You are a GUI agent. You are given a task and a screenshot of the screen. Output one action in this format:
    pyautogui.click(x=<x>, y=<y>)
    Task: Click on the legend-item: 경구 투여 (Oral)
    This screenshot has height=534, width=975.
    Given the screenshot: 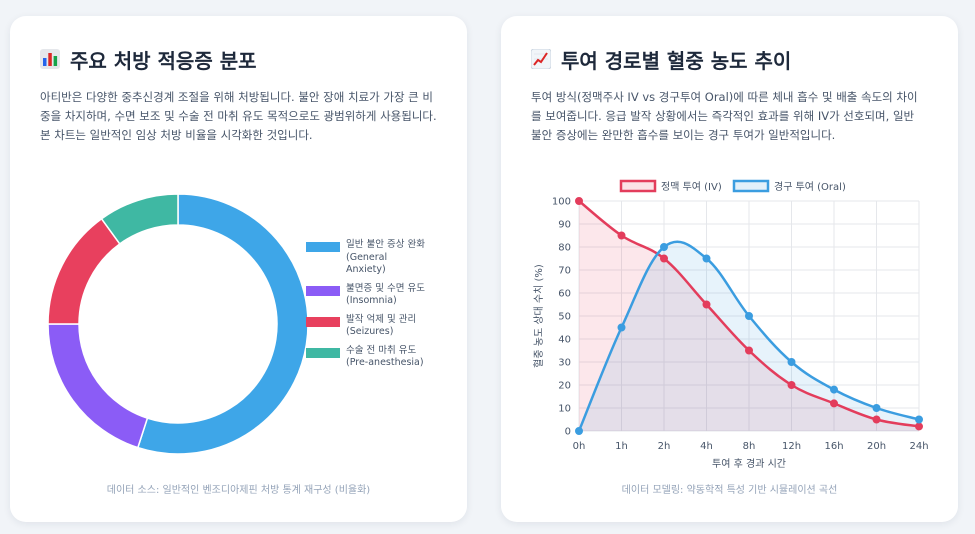 What is the action you would take?
    pyautogui.click(x=789, y=186)
    